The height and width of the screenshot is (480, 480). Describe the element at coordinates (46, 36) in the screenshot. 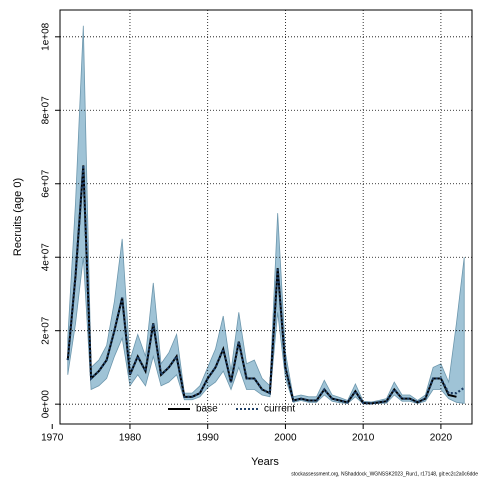

I see `y-tick-label: 1e+08` at that location.